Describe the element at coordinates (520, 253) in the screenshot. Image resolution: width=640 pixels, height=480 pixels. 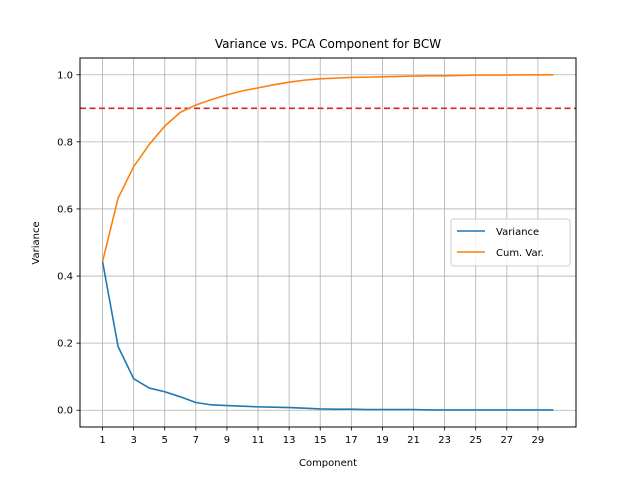
I see `legend-label: Cum. Var.` at that location.